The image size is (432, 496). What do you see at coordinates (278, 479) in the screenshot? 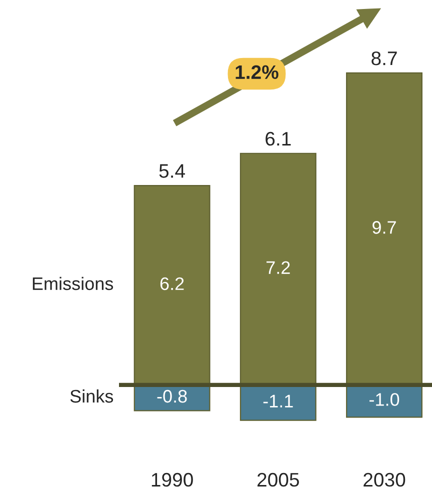
I see `x-tick-label: 2005` at bounding box center [278, 479].